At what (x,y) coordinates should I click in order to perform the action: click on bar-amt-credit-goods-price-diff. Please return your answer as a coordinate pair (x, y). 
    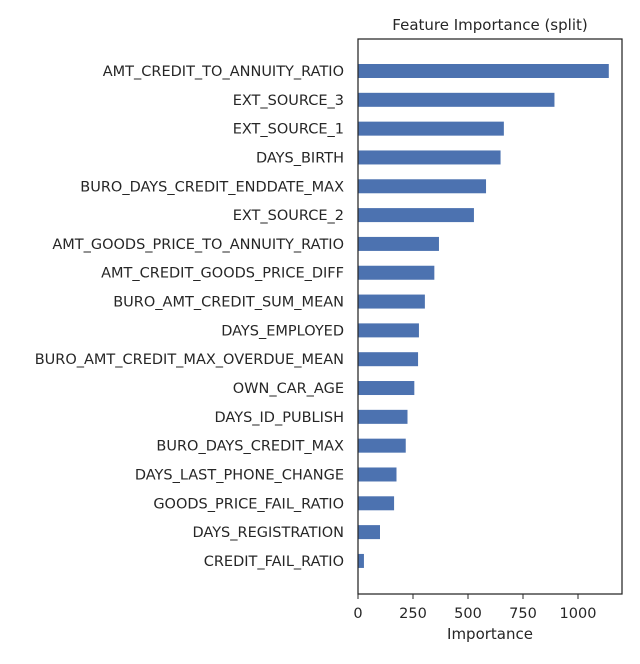
    Looking at the image, I should click on (396, 272).